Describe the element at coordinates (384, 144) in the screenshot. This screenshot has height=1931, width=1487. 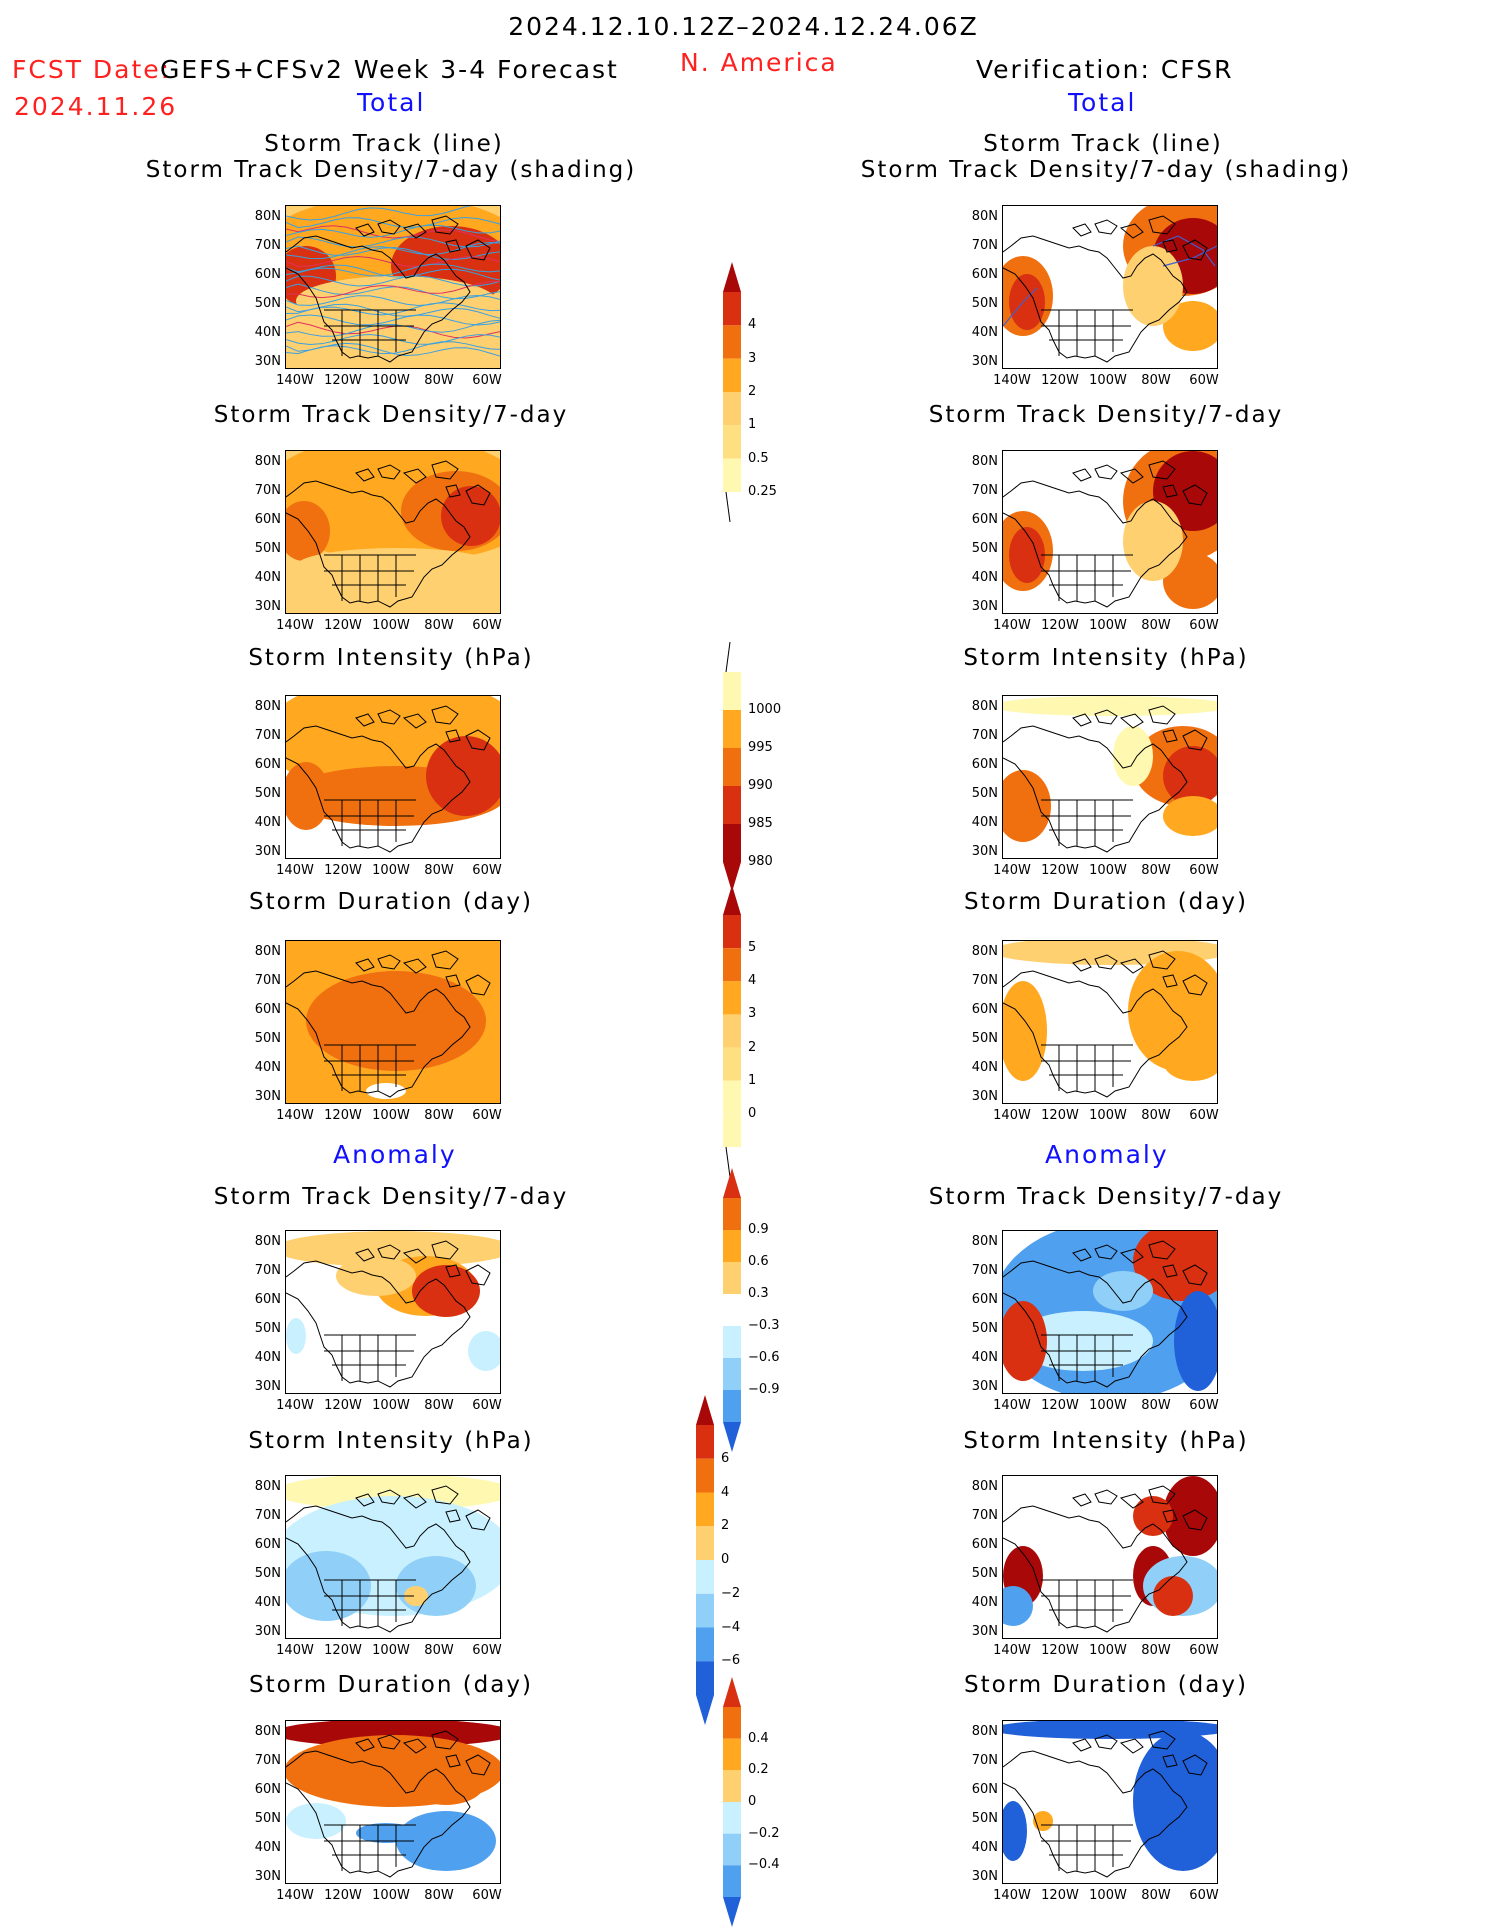
I see `title-track-line-left: Storm Track (line)` at that location.